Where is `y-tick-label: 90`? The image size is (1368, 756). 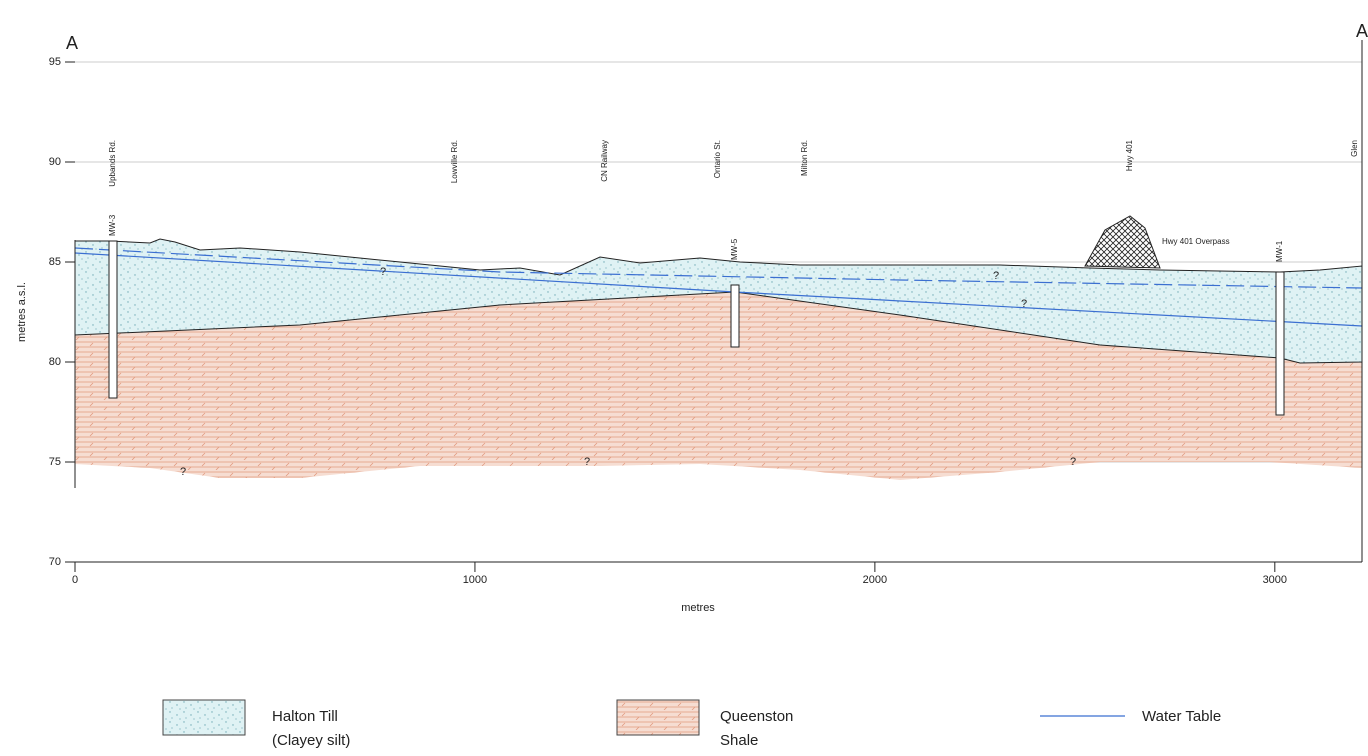
y-tick-label: 90 is located at coordinates (55, 162).